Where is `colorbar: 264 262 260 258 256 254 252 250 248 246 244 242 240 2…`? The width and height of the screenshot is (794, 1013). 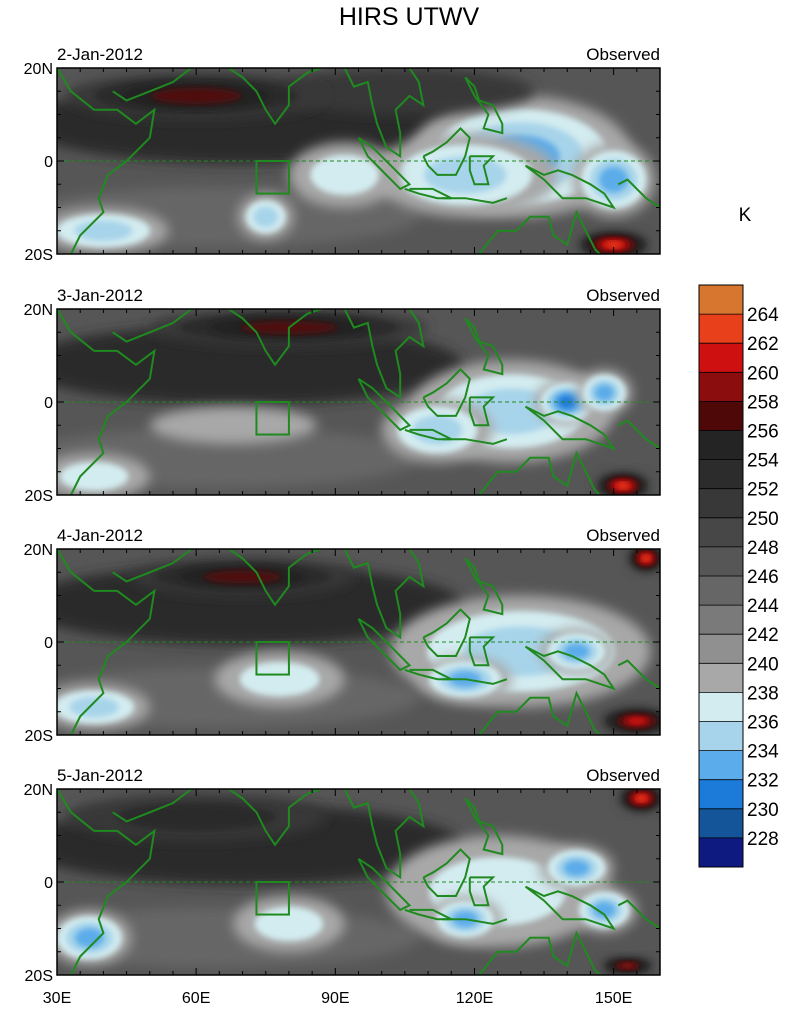
colorbar: 264 262 260 258 256 254 252 250 248 246 244 242 240 2… is located at coordinates (738, 576).